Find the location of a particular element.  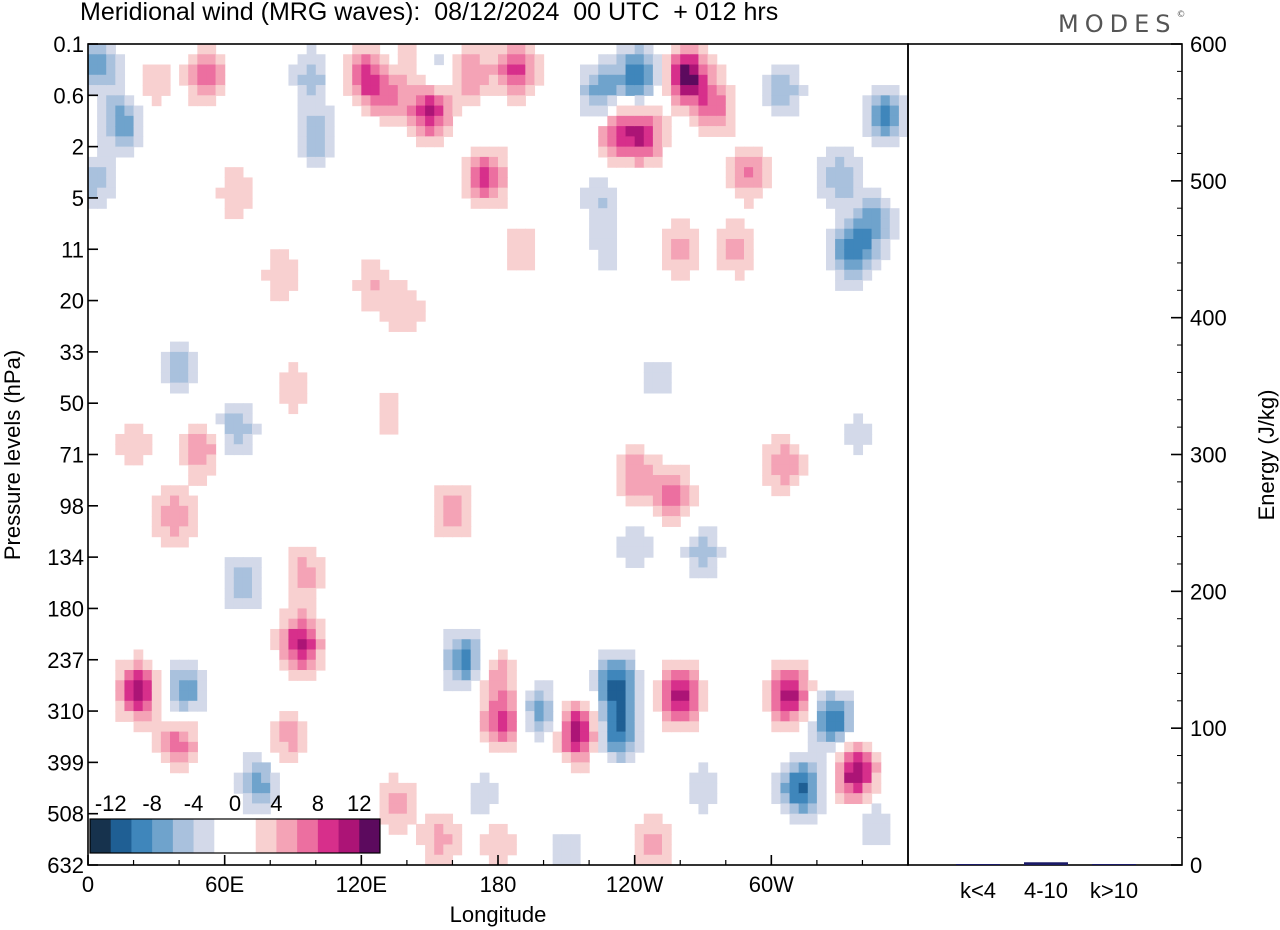

x-tick-label: 180 is located at coordinates (498, 884).